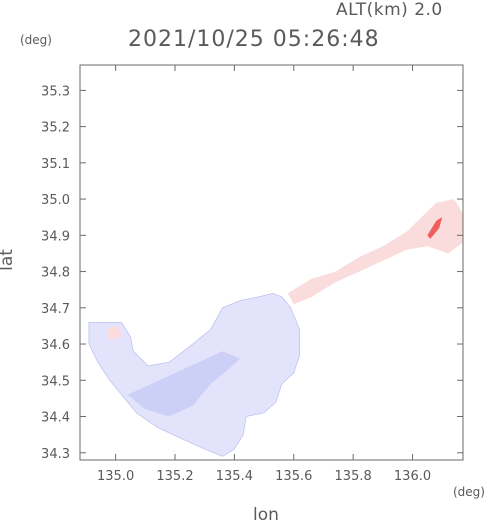 Image resolution: width=491 pixels, height=525 pixels. What do you see at coordinates (55, 454) in the screenshot?
I see `y-tick-label: 34.3` at bounding box center [55, 454].